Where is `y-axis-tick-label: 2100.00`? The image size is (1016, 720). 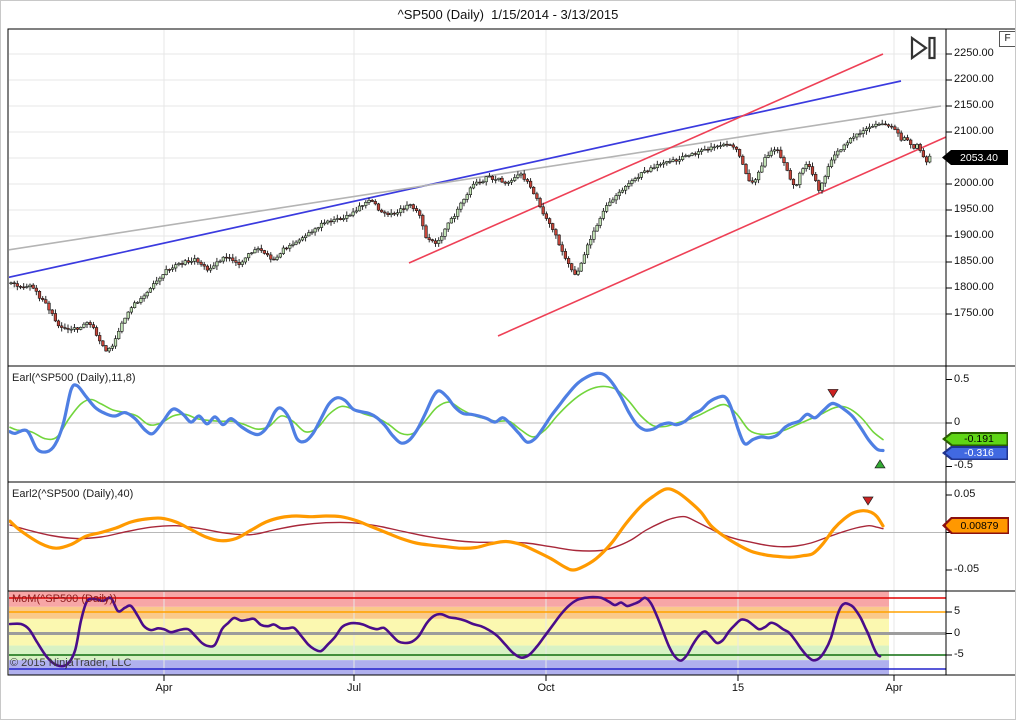 y-axis-tick-label: 2100.00 is located at coordinates (974, 131).